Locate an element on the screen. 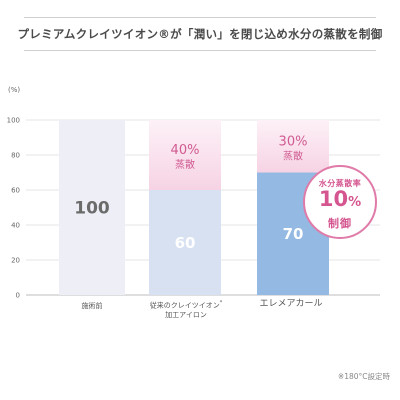 This screenshot has height=400, width=400. evaporation-control-badge: 水分蒸散率 10% 制御 is located at coordinates (340, 202).